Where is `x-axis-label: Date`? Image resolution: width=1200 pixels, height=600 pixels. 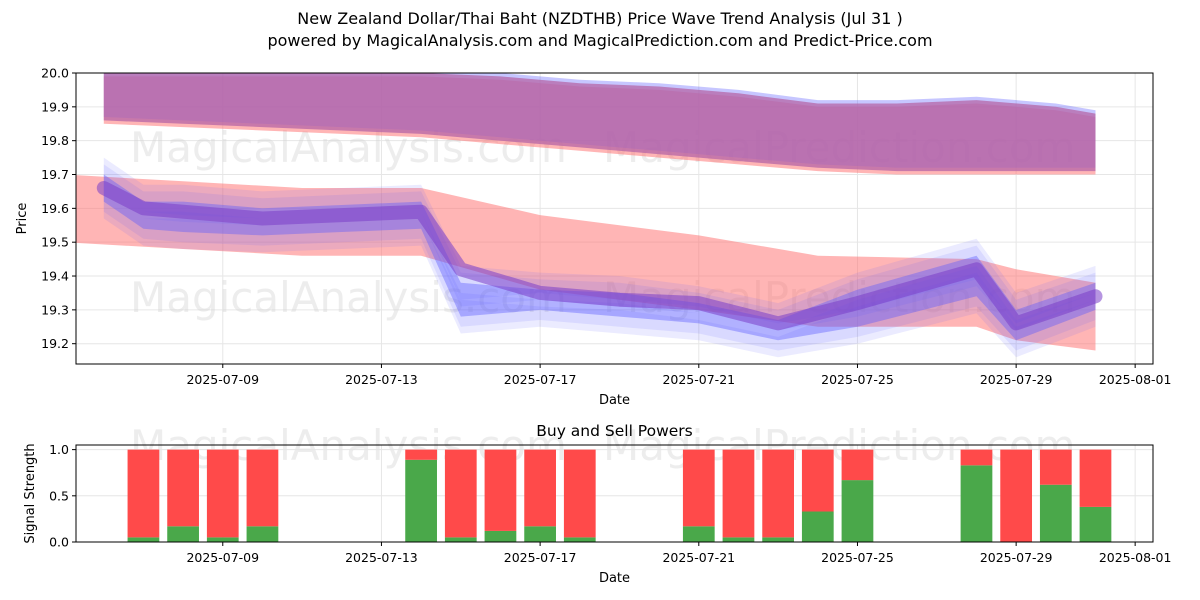
x-axis-label: Date is located at coordinates (614, 400).